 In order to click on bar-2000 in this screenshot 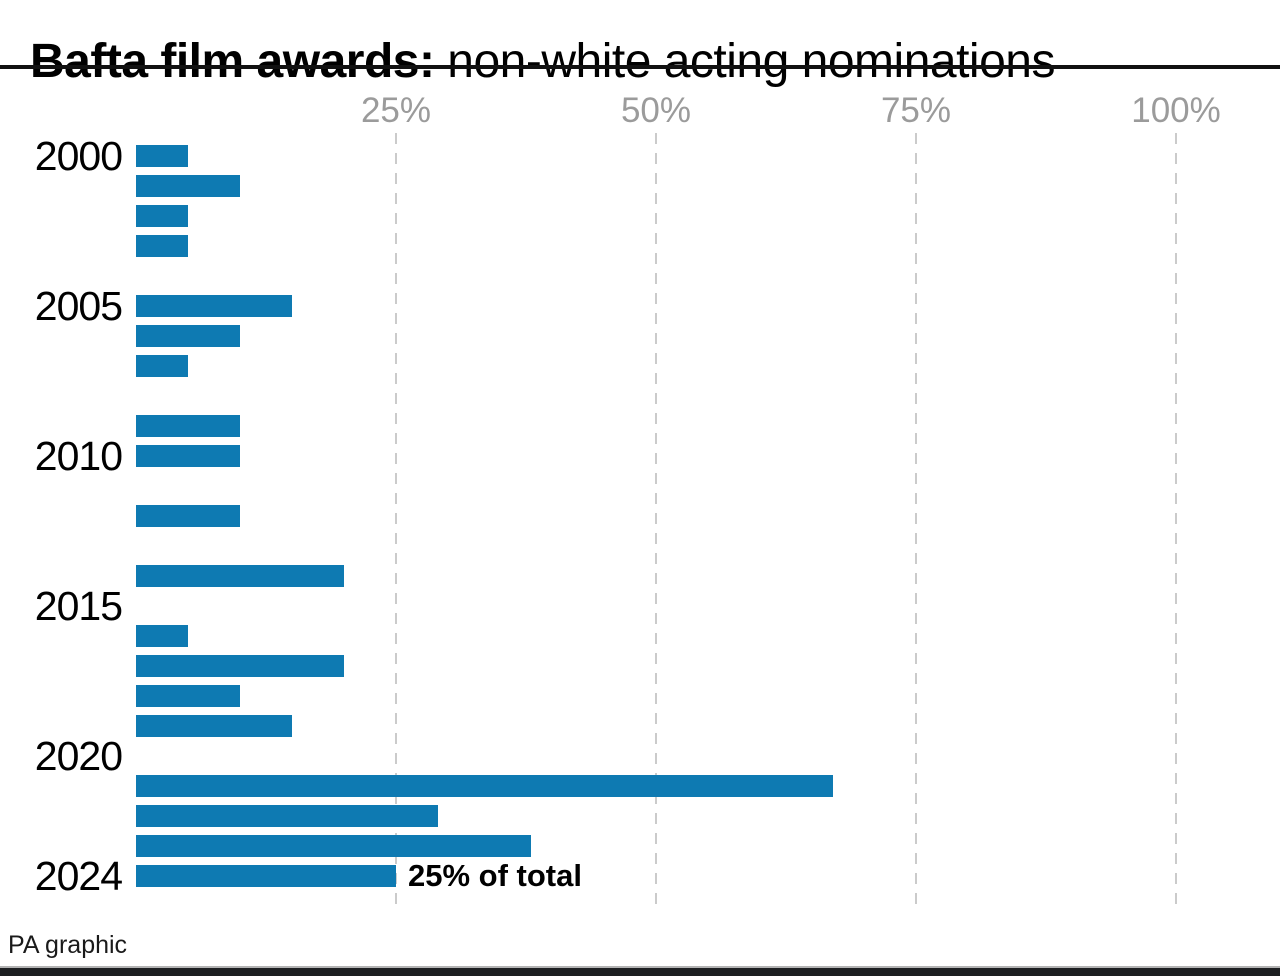, I will do `click(162, 156)`.